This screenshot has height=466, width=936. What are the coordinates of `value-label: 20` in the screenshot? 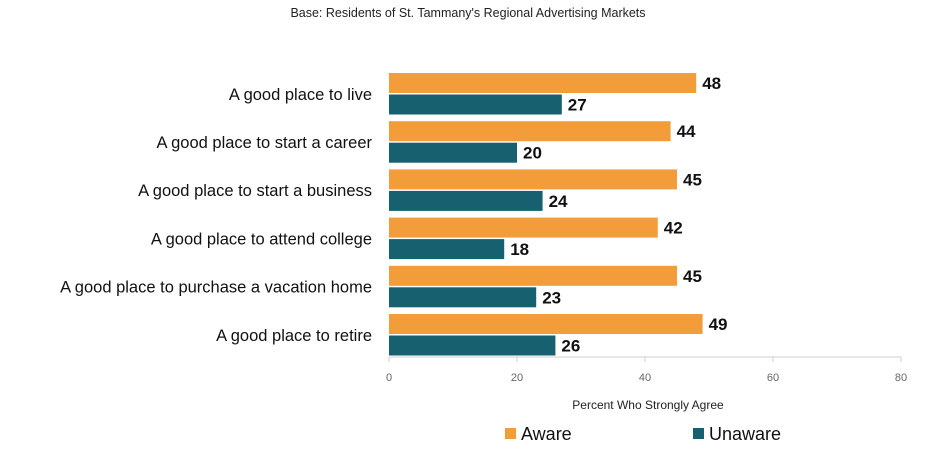 It's located at (532, 153).